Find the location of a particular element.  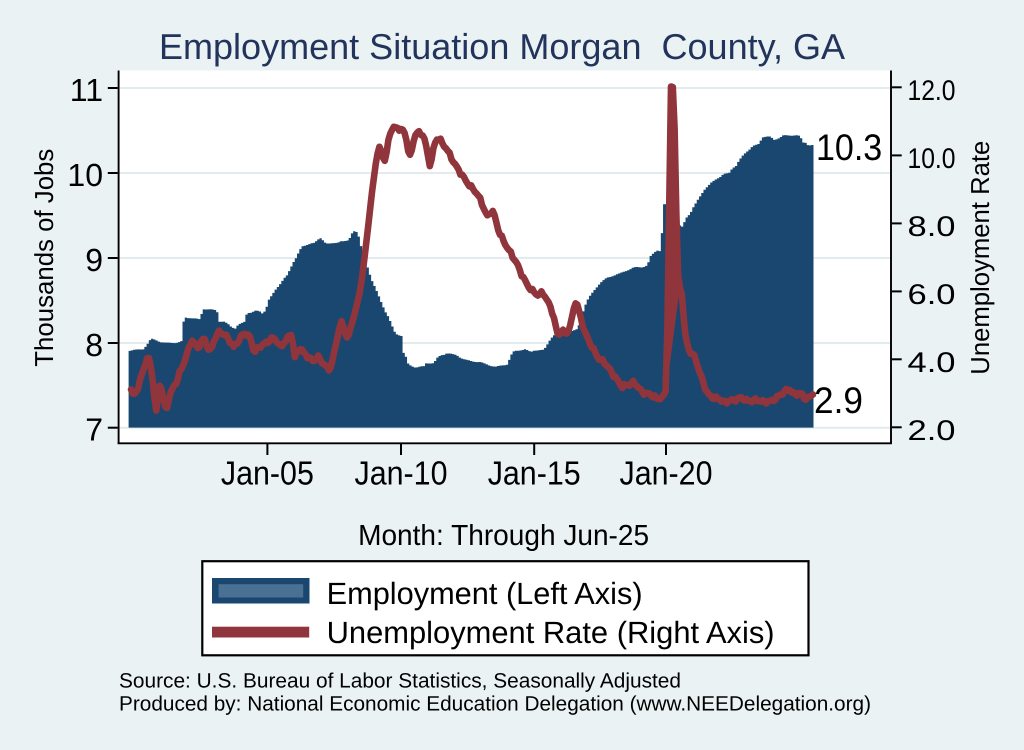

svg-text: Jan-15 is located at coordinates (534, 474).